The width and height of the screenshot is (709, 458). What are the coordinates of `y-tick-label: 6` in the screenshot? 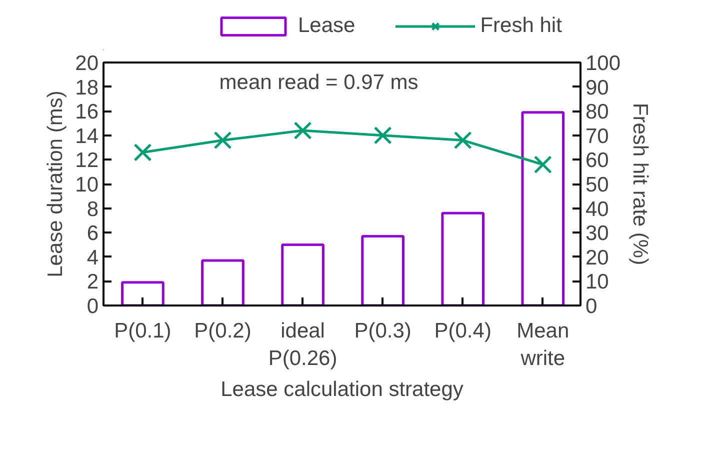 It's located at (92, 234).